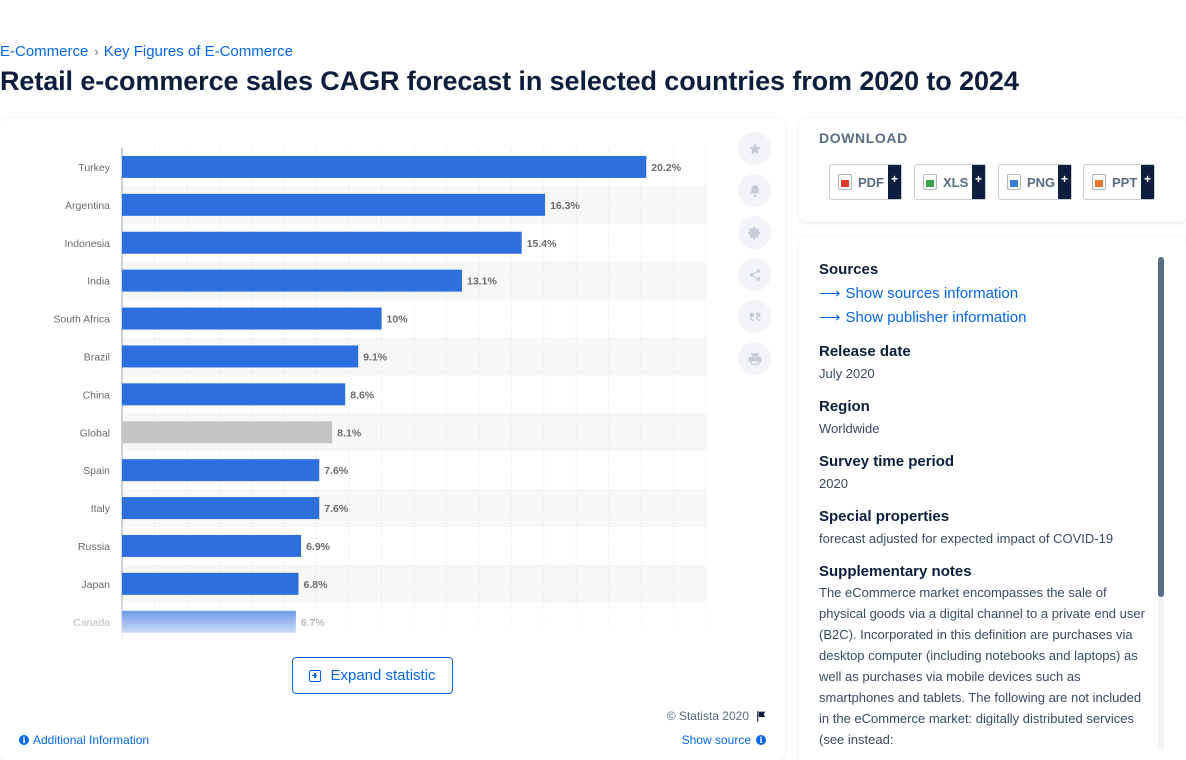 Image resolution: width=1186 pixels, height=760 pixels. I want to click on download-pdf-button: PDF +, so click(865, 182).